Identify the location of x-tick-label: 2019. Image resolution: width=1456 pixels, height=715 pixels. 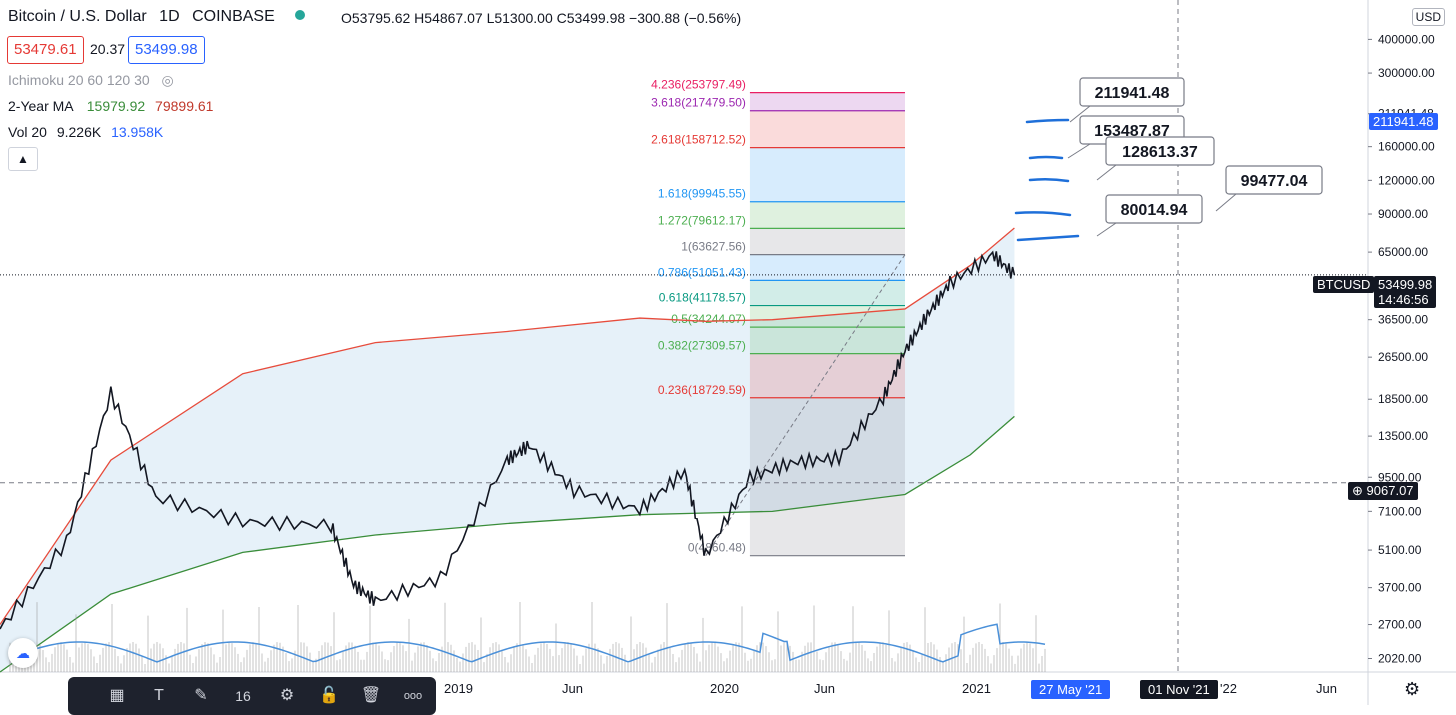
(458, 688).